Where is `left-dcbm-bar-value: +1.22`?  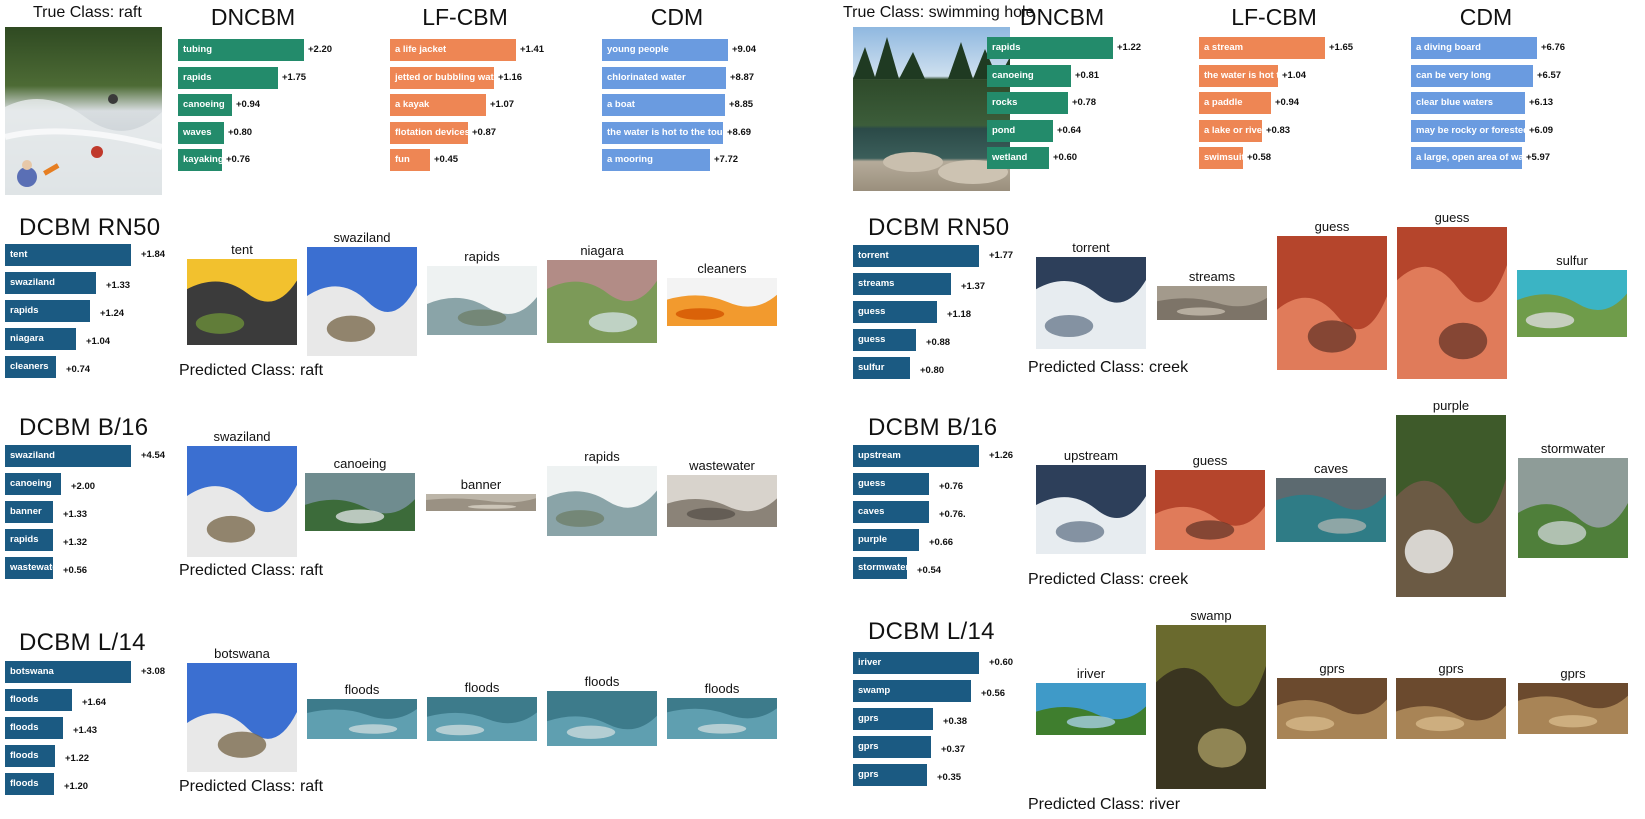 left-dcbm-bar-value: +1.22 is located at coordinates (77, 758).